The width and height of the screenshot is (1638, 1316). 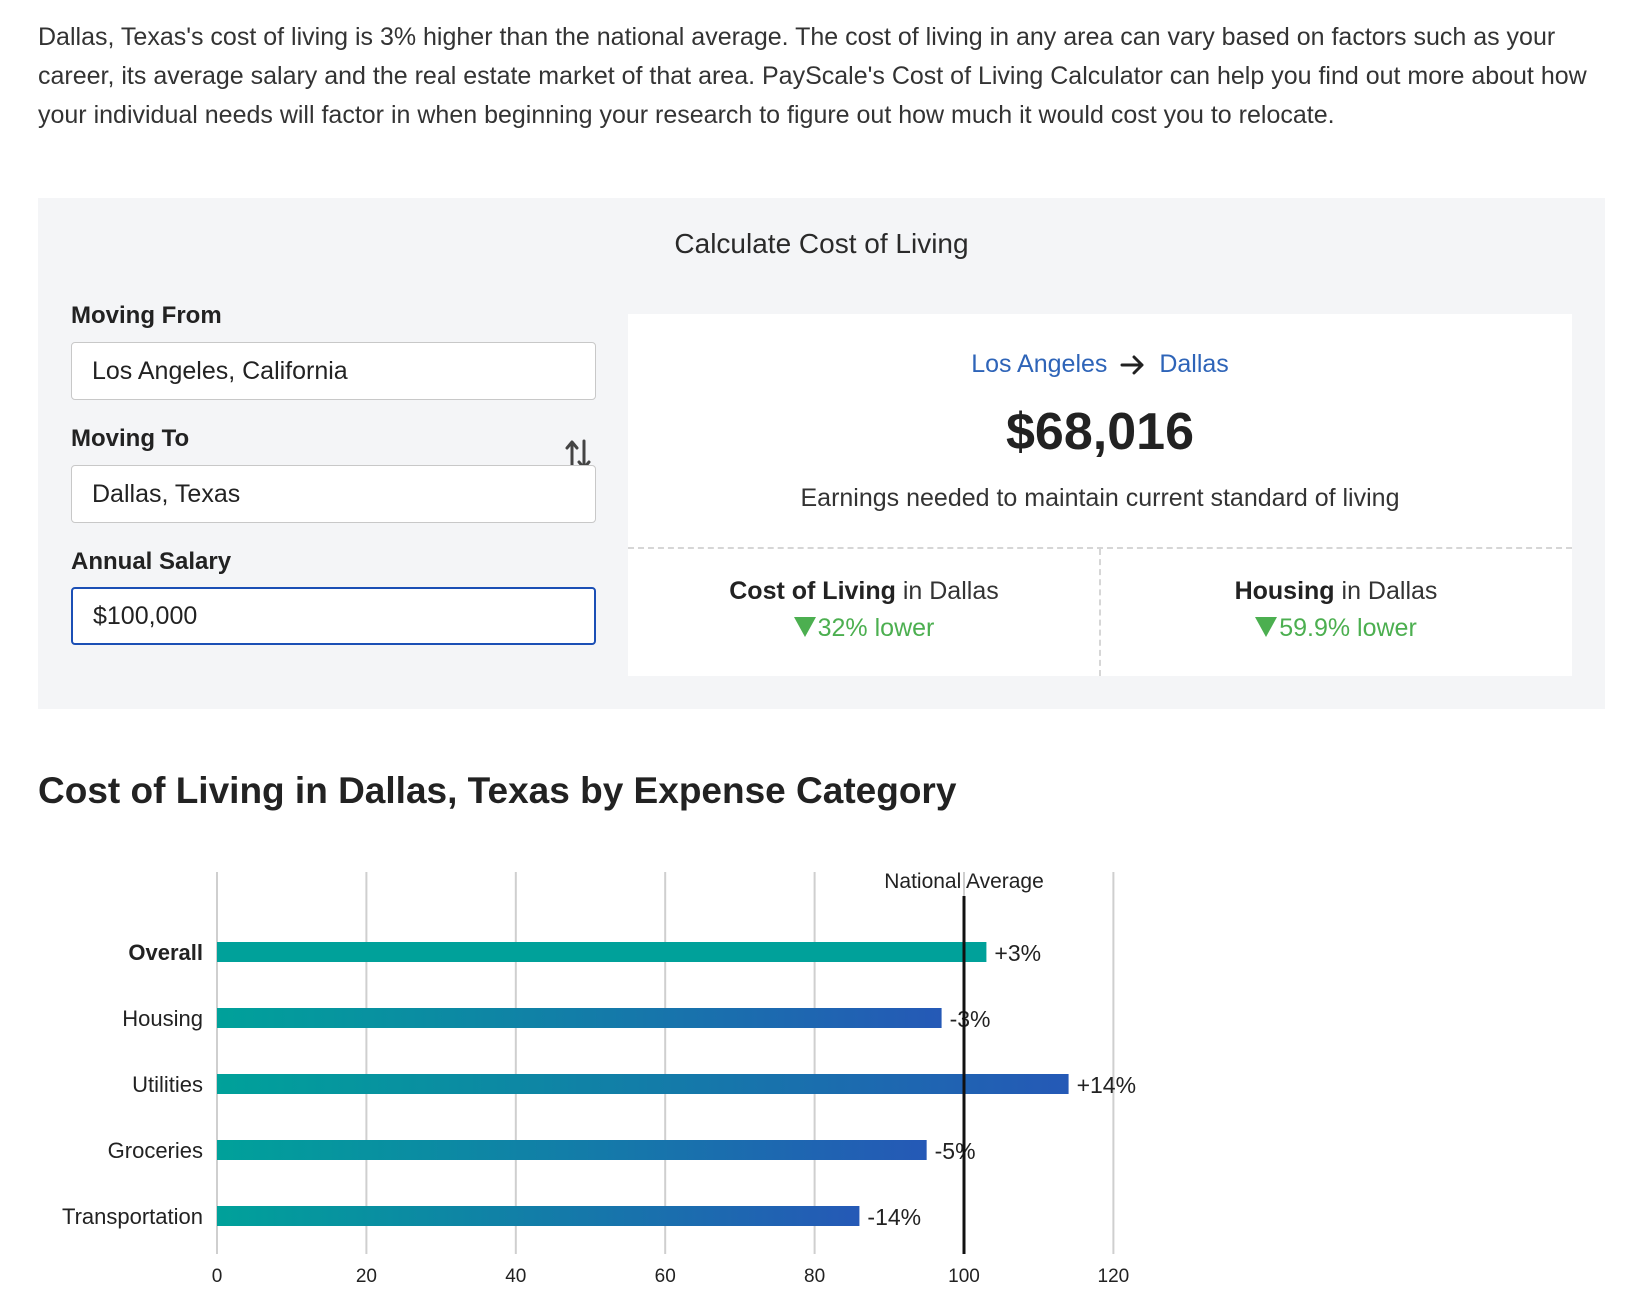 What do you see at coordinates (515, 1276) in the screenshot?
I see `x-tick-label: 40` at bounding box center [515, 1276].